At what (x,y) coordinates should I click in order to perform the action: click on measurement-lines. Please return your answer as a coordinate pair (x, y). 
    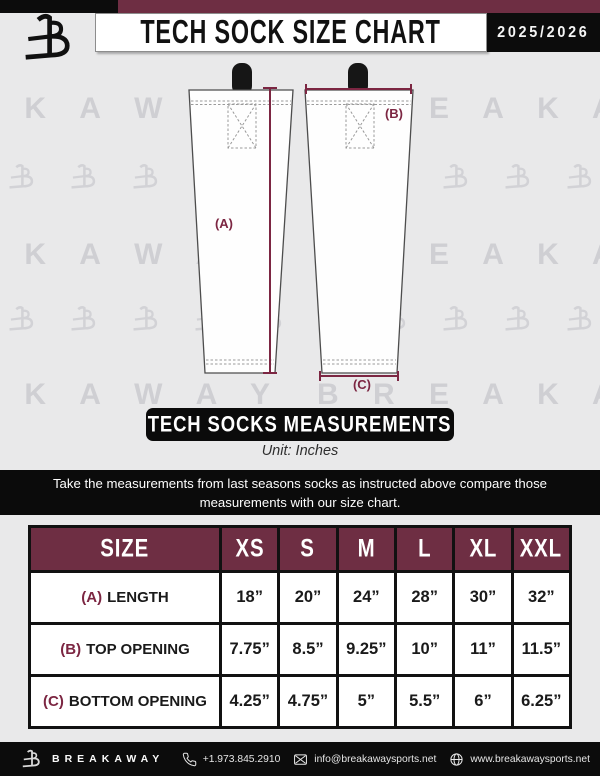
    Looking at the image, I should click on (337, 232).